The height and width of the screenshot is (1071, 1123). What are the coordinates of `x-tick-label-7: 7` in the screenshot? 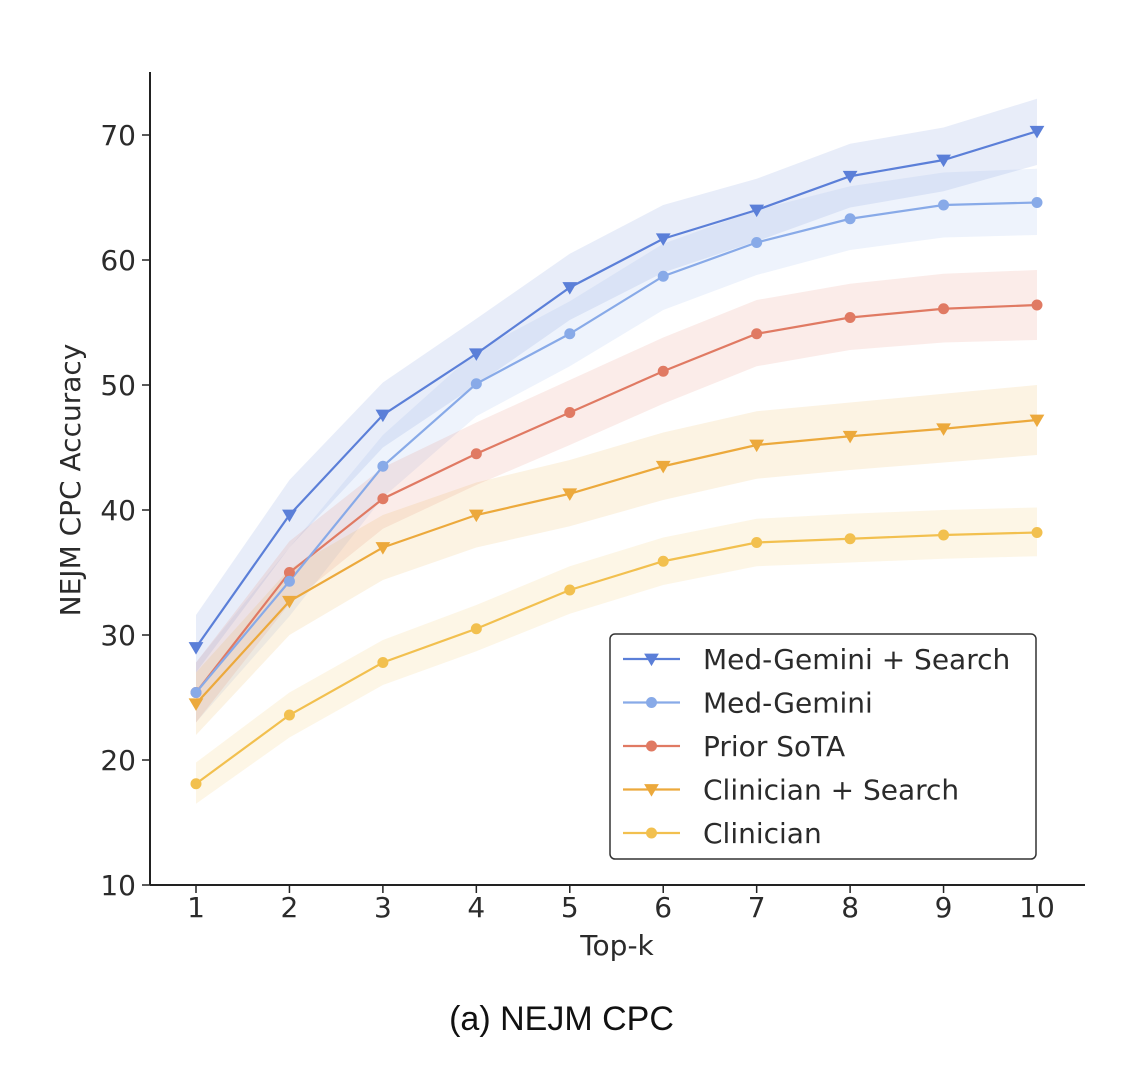 It's located at (757, 907).